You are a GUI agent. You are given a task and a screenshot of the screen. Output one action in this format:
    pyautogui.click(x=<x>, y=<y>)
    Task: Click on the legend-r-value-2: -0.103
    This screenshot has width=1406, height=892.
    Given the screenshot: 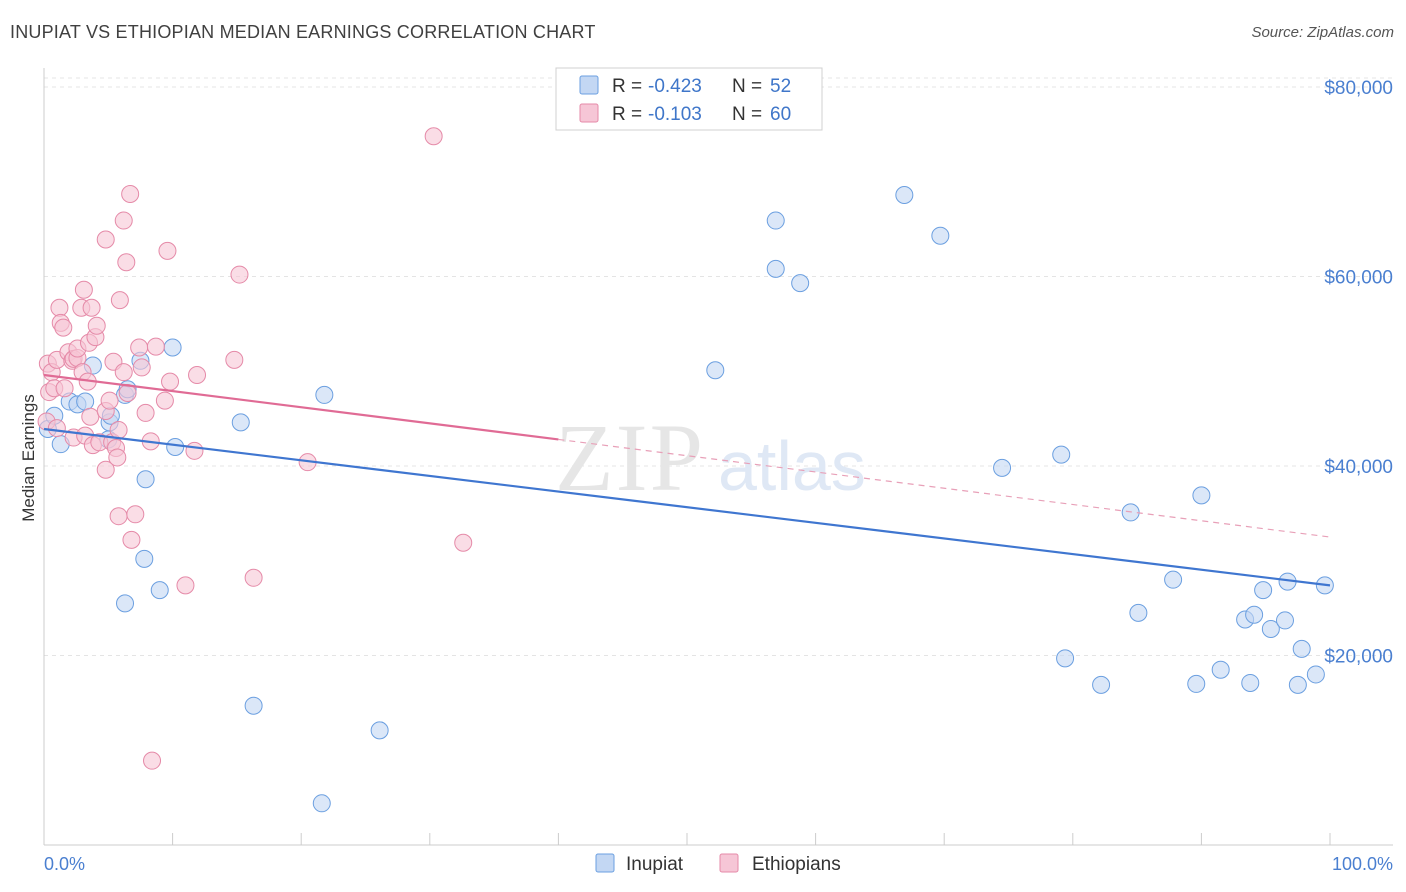 What is the action you would take?
    pyautogui.click(x=675, y=114)
    